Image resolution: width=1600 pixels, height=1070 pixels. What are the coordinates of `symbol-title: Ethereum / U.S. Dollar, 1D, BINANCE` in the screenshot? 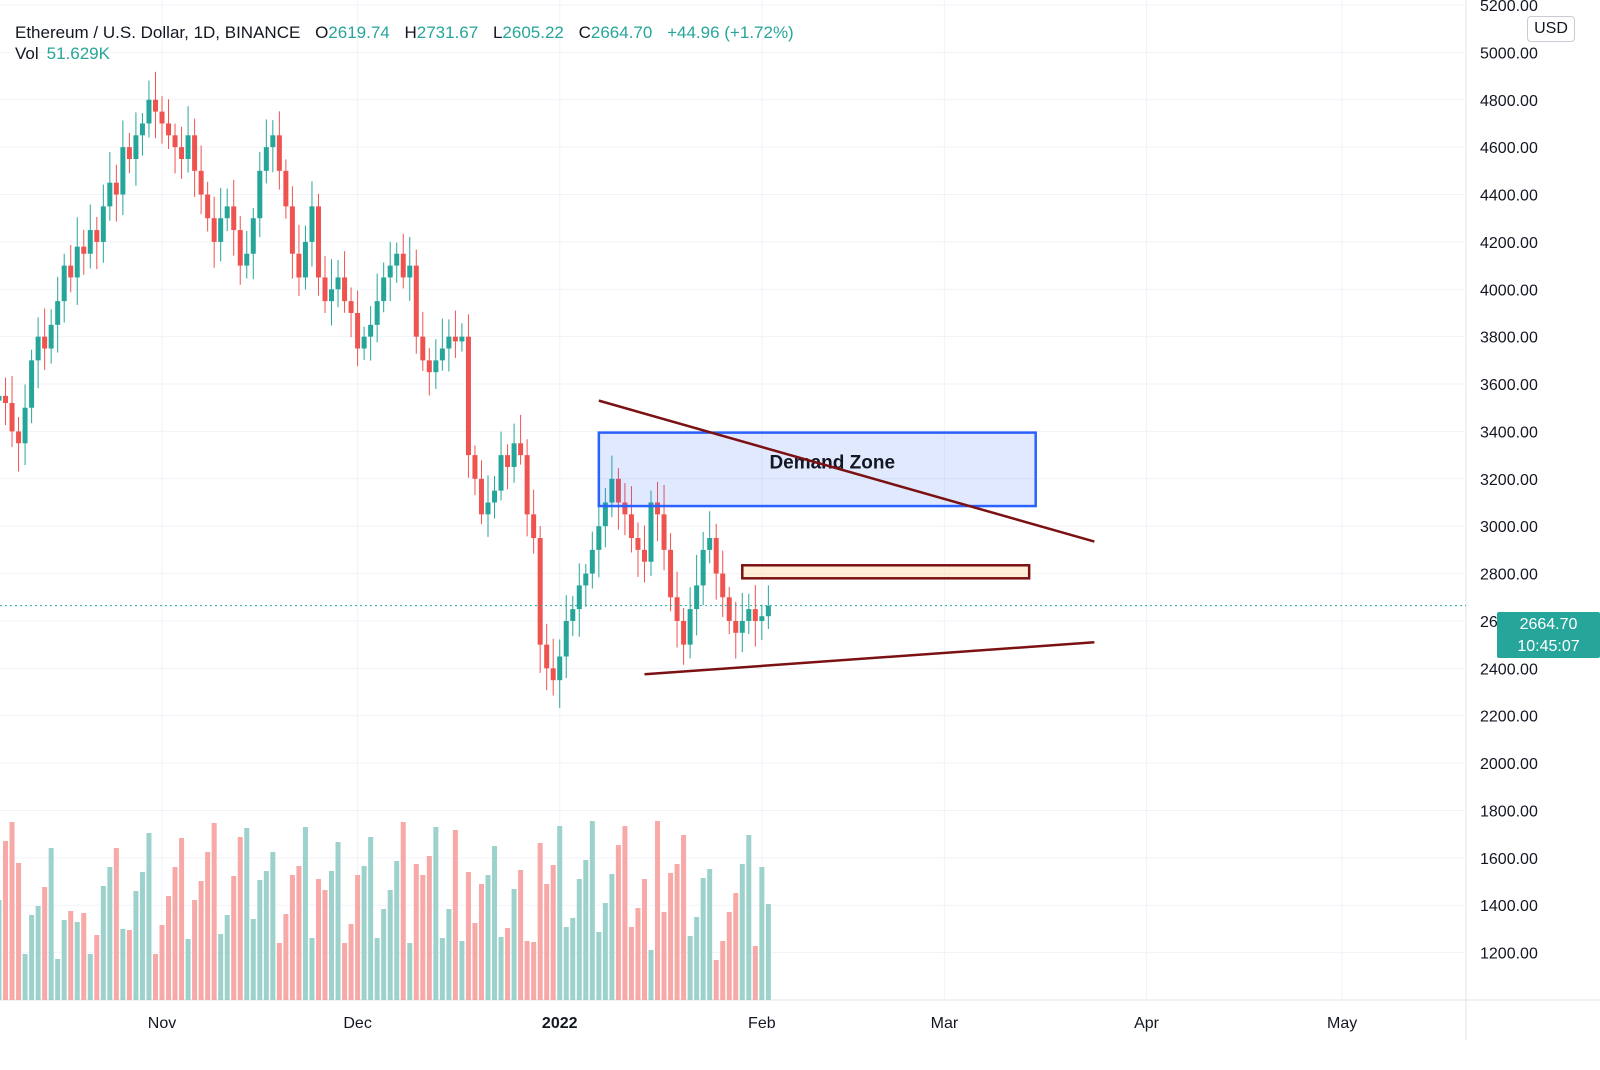 It's located at (158, 32).